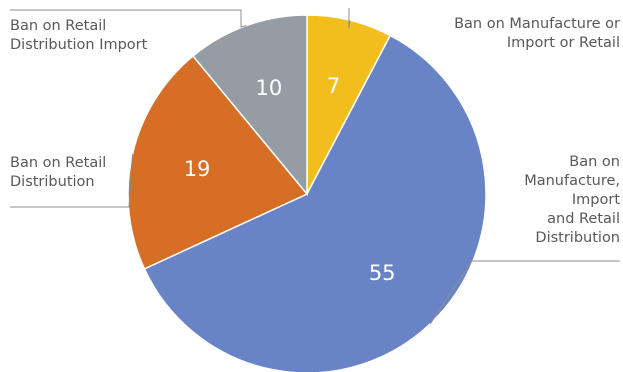  Describe the element at coordinates (128, 18) in the screenshot. I see `leader-line-retail-distribution-import` at that location.